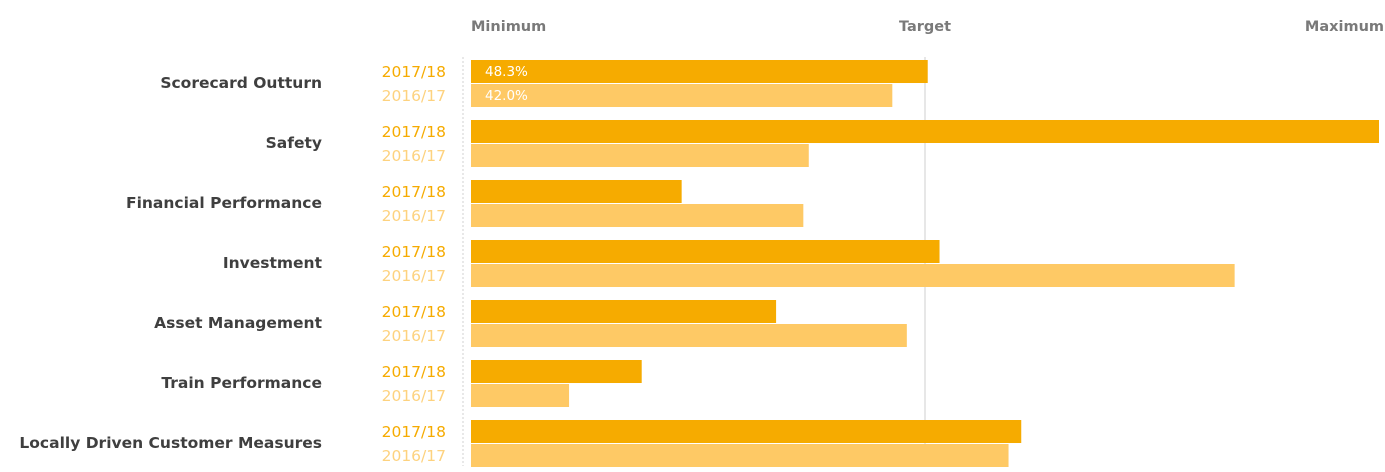 The width and height of the screenshot is (1385, 472). Describe the element at coordinates (414, 132) in the screenshot. I see `year-label-safety-2017-18: 2017/18` at that location.